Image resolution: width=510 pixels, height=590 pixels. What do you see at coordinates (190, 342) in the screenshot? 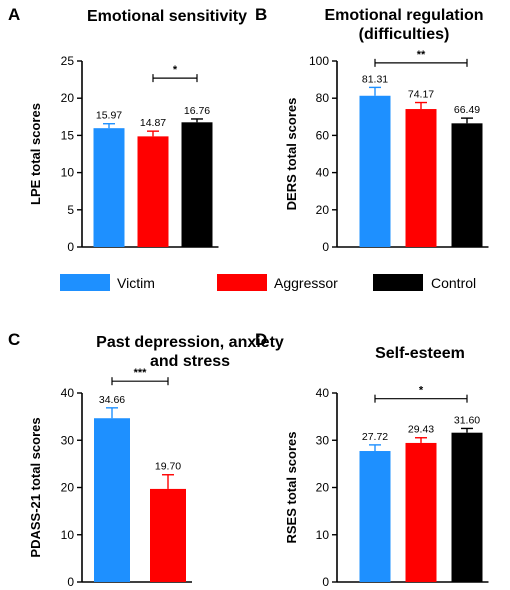
I see `chart-title: Past depression, anxiety` at bounding box center [190, 342].